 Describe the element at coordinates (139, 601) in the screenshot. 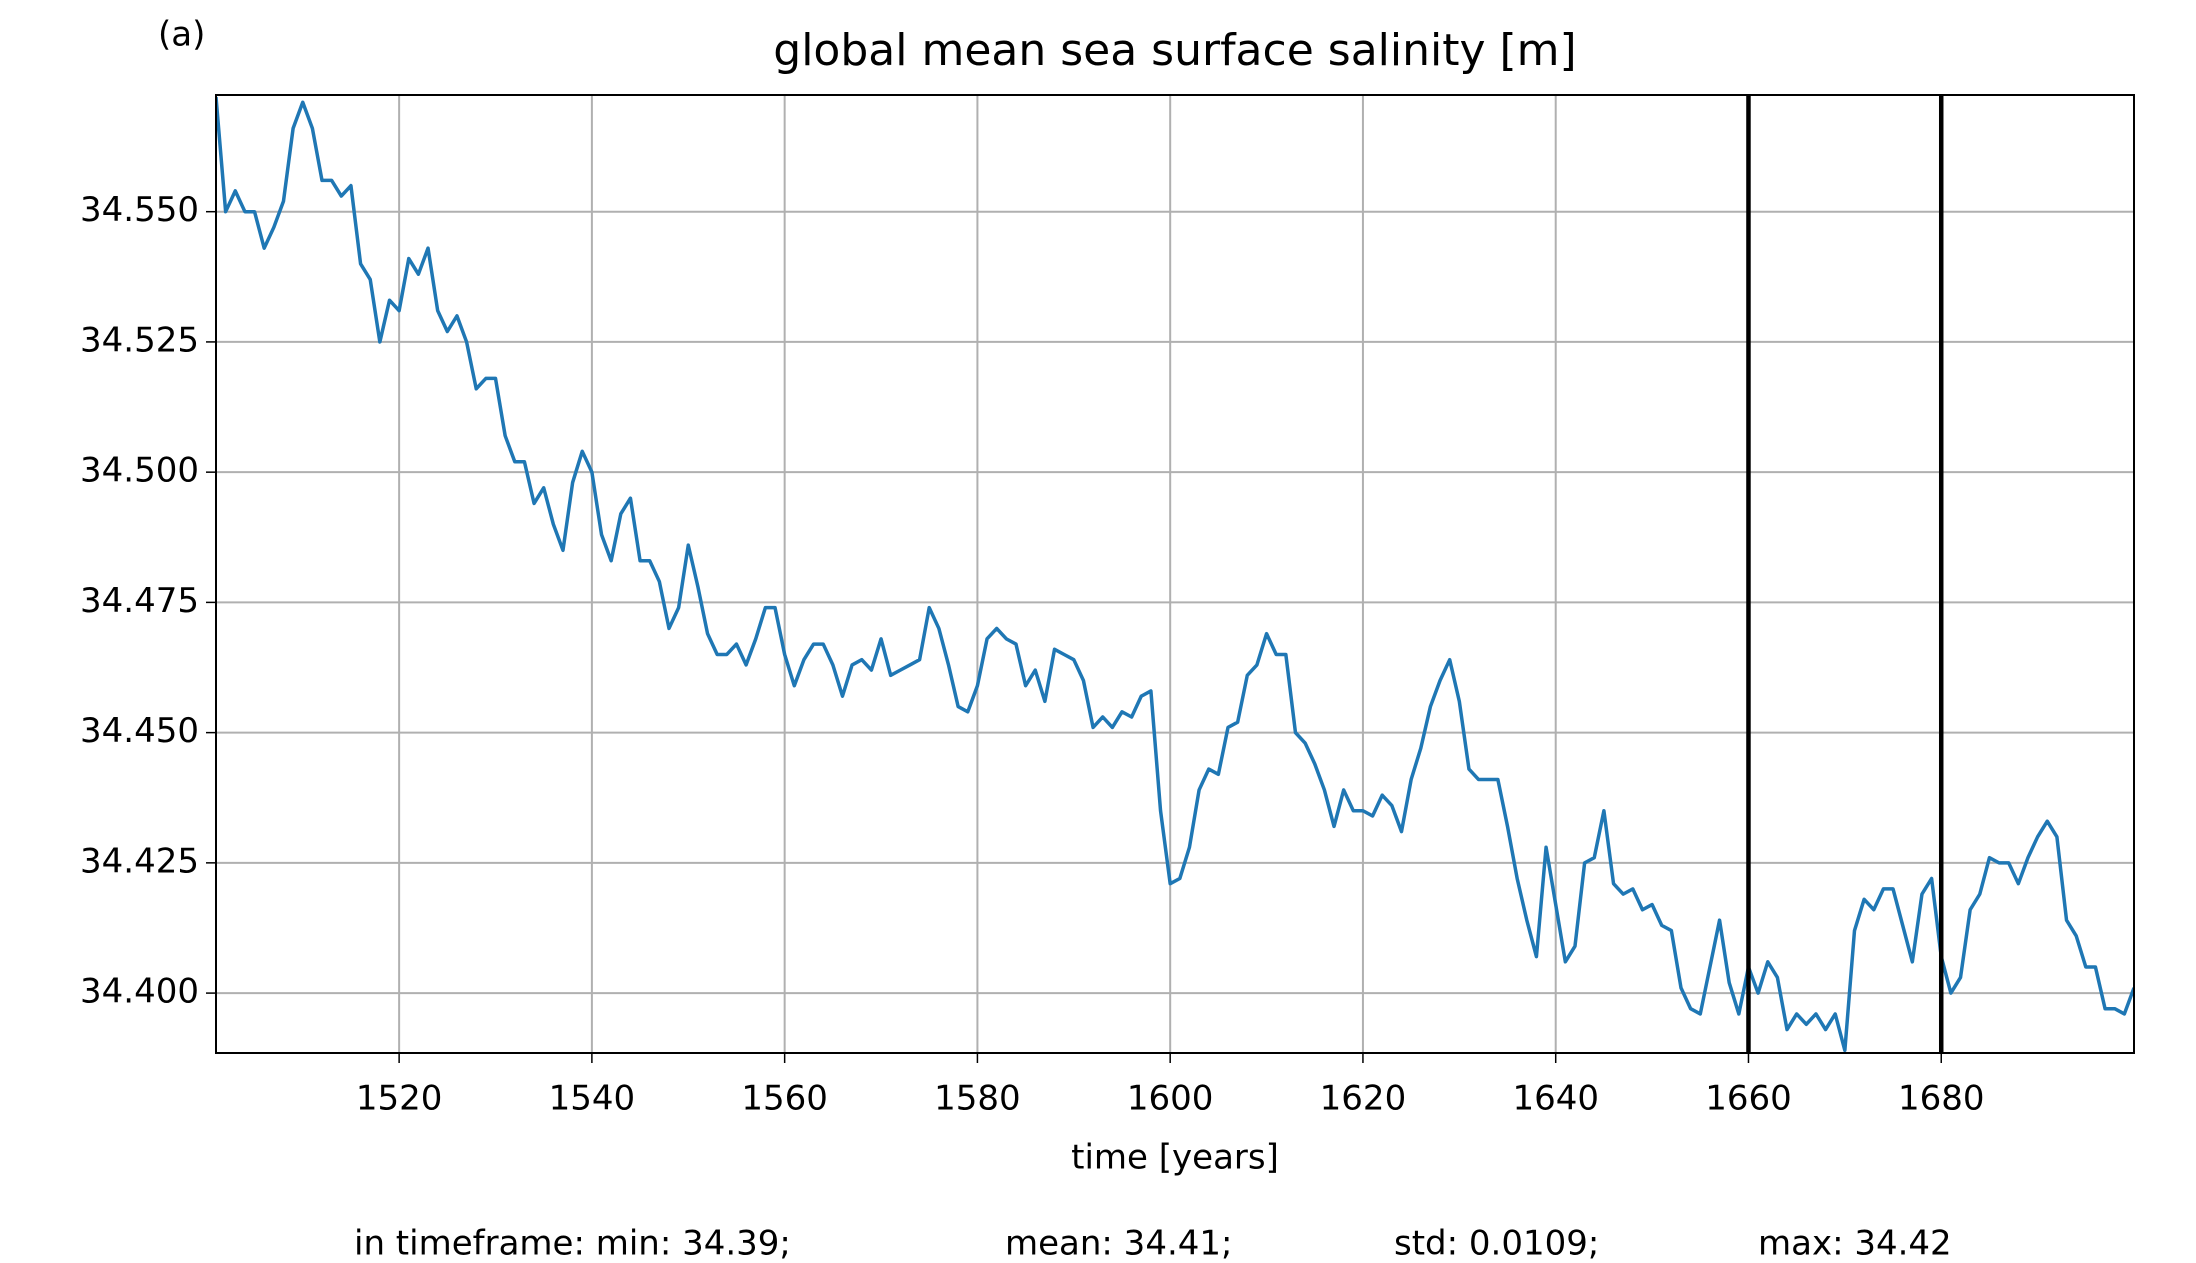

I see `y-tick-label: 34.475` at that location.